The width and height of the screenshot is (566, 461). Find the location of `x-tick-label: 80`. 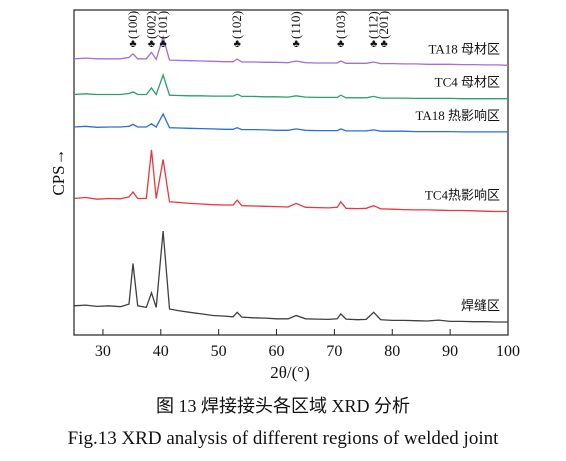

x-tick-label: 80 is located at coordinates (392, 351).